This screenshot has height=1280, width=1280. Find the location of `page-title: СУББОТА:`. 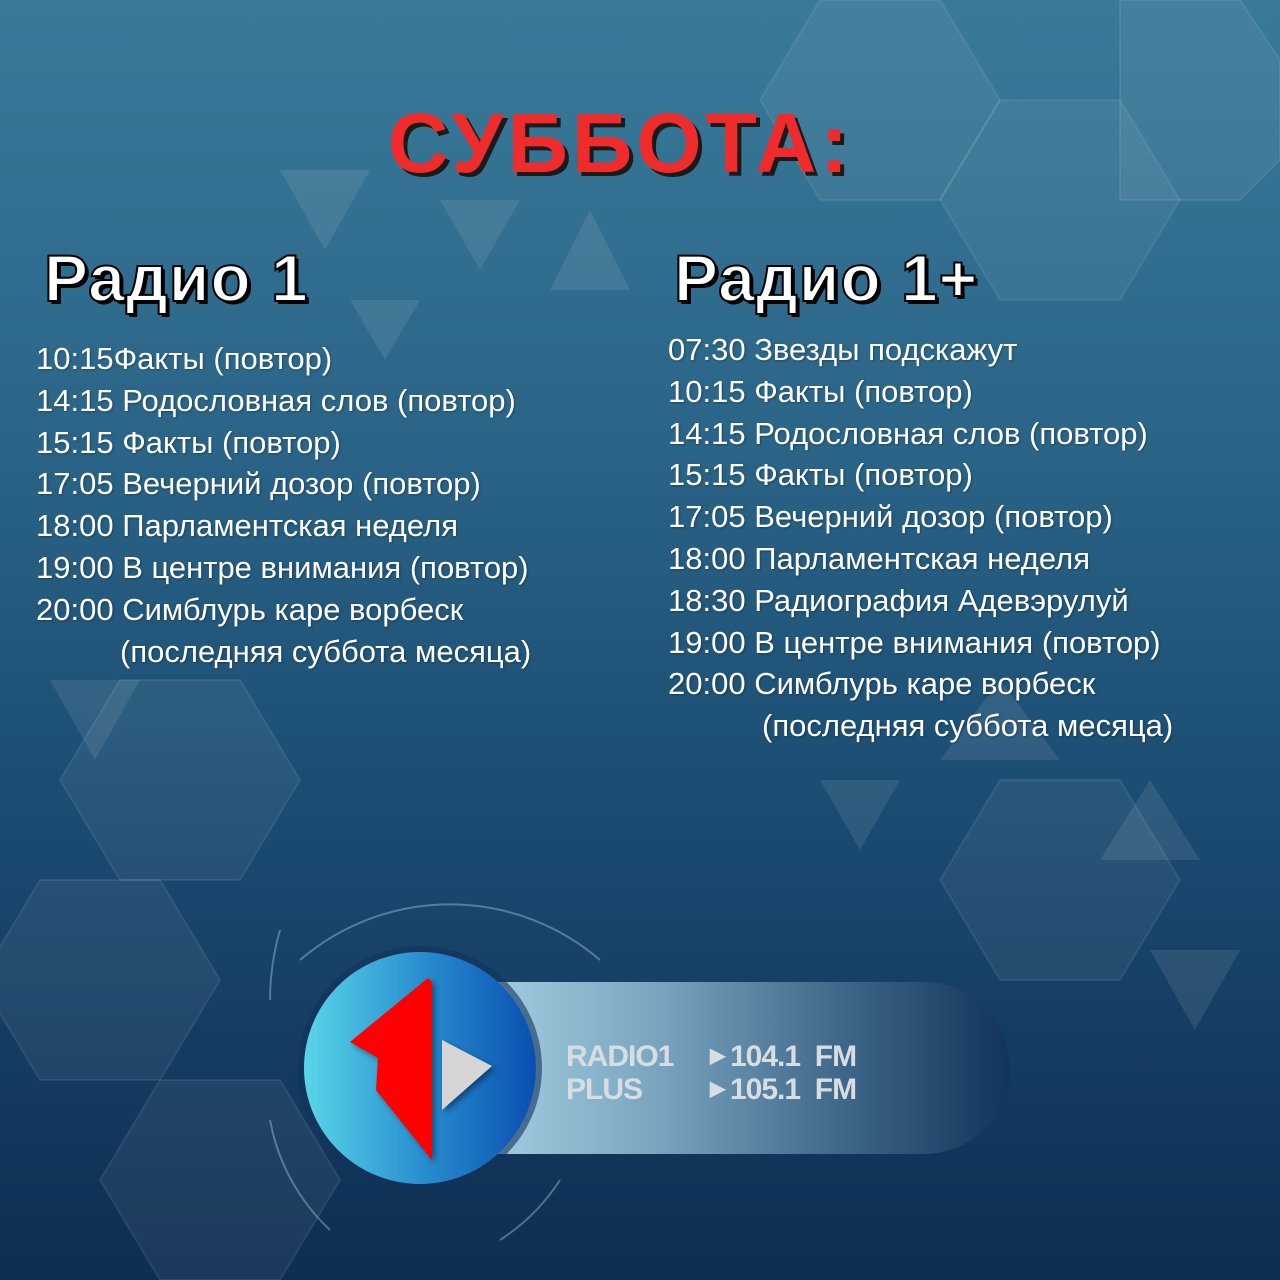

page-title: СУББОТА: is located at coordinates (620, 143).